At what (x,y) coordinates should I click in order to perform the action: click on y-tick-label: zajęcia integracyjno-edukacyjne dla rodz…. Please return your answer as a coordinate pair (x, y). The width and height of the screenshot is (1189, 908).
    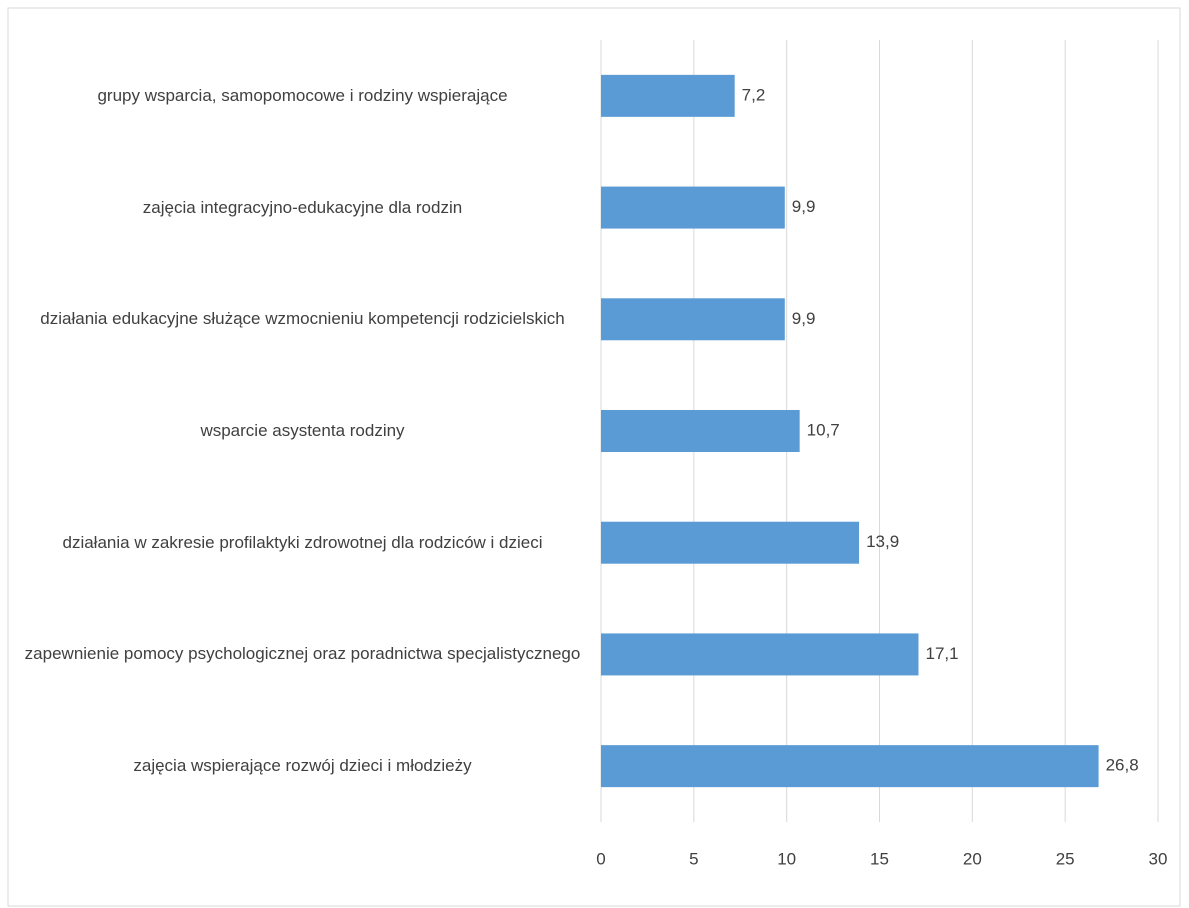
    Looking at the image, I should click on (302, 207).